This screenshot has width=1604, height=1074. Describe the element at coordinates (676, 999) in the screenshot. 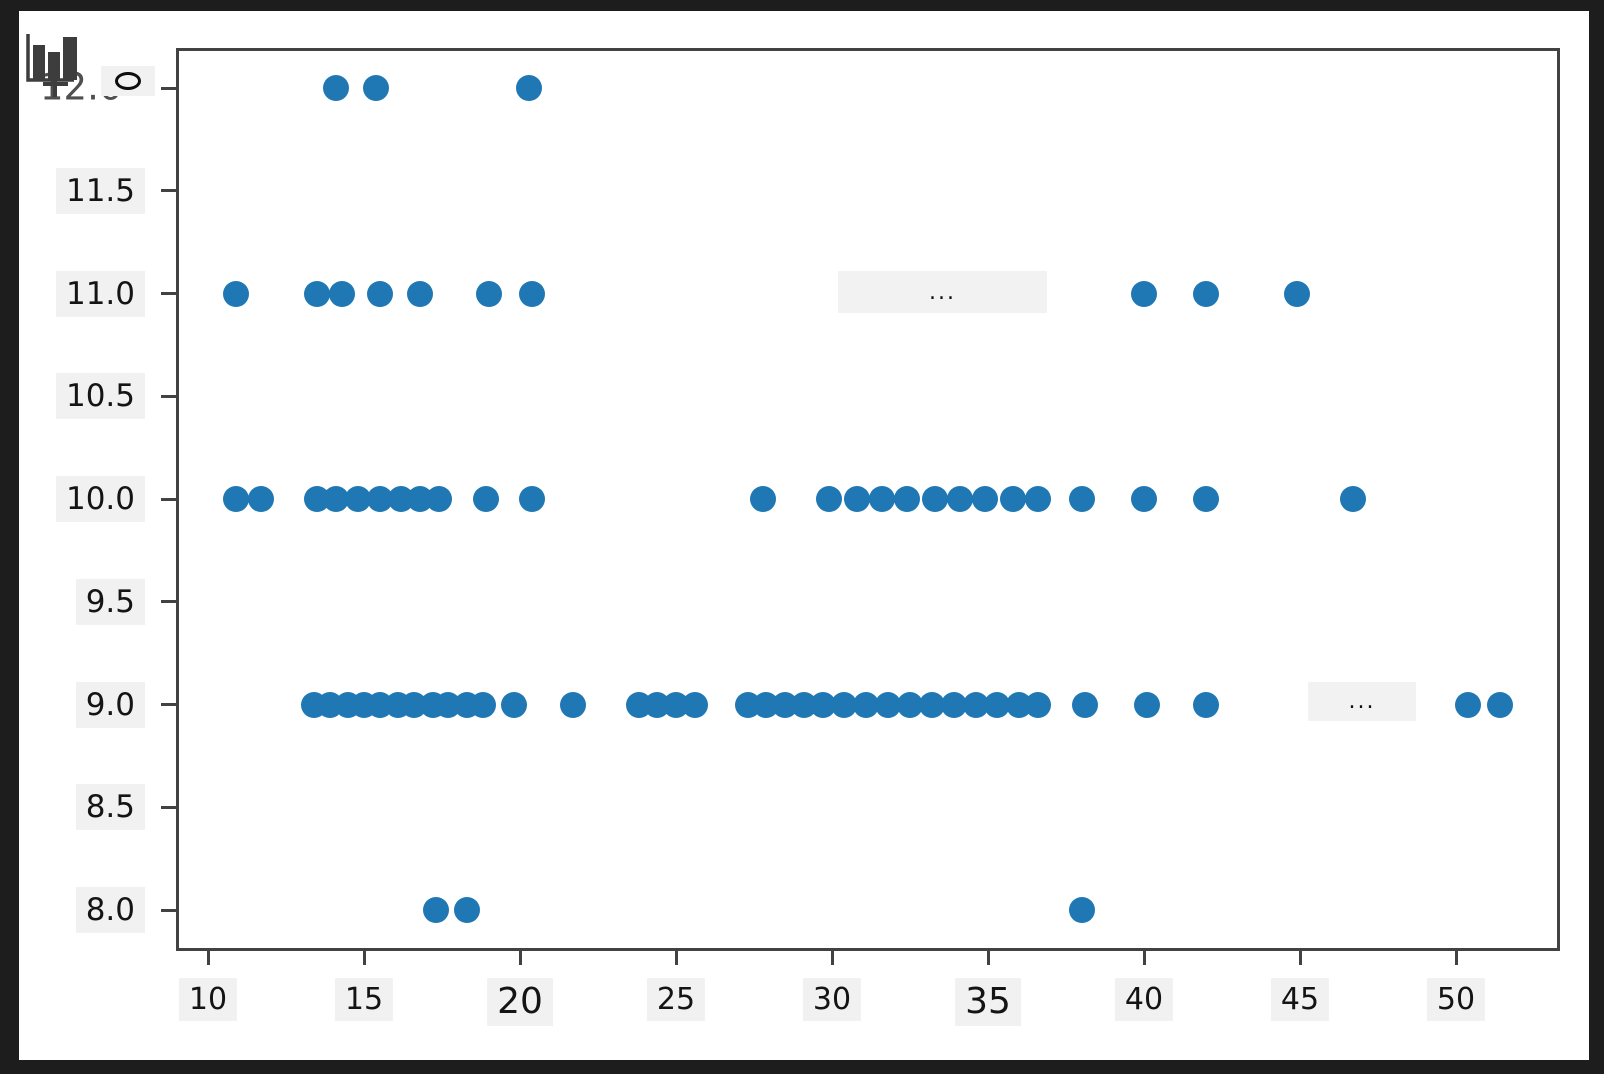

I see `x-axis-tick-label: 25` at that location.